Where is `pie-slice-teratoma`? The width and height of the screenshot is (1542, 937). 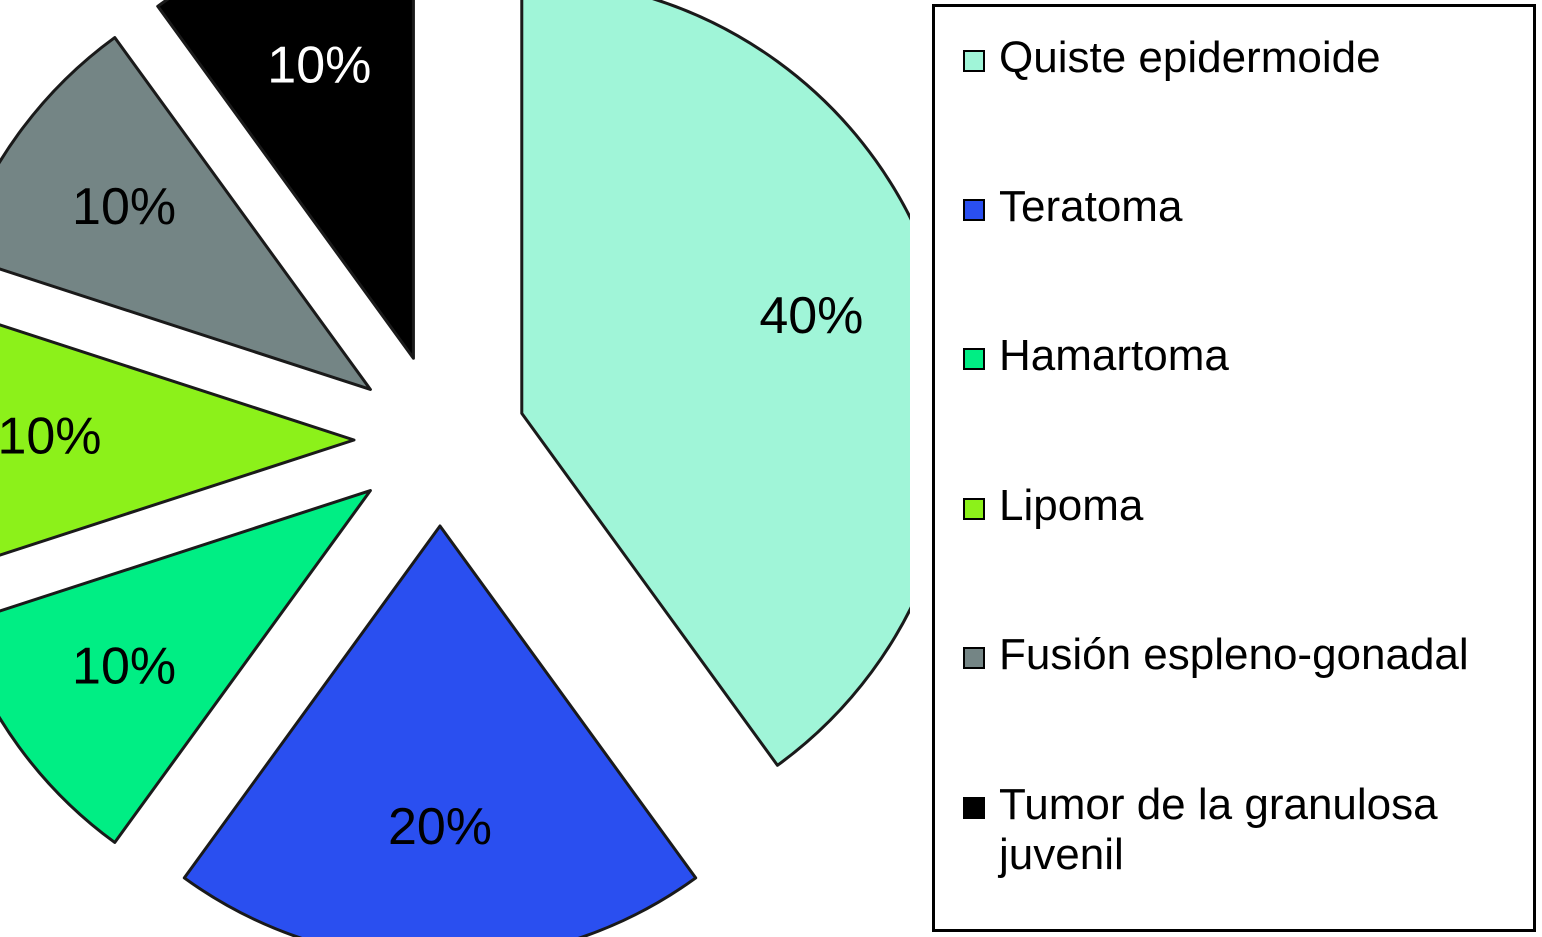
pie-slice-teratoma is located at coordinates (440, 730).